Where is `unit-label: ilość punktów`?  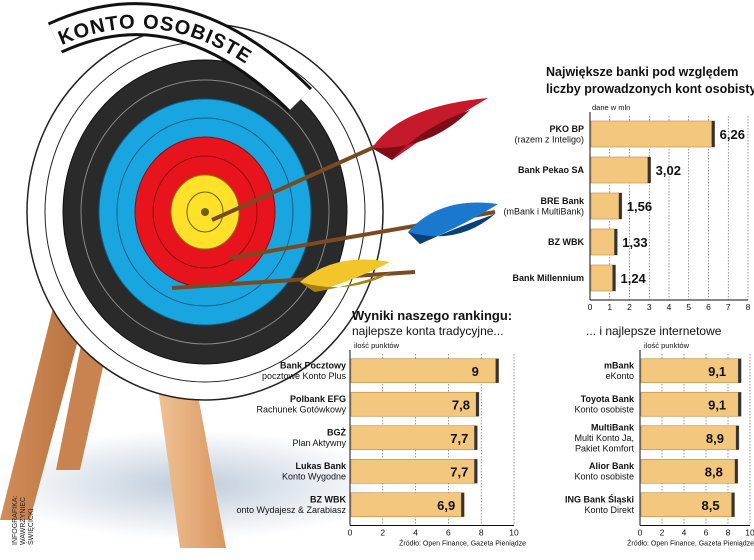
unit-label: ilość punktów is located at coordinates (377, 345).